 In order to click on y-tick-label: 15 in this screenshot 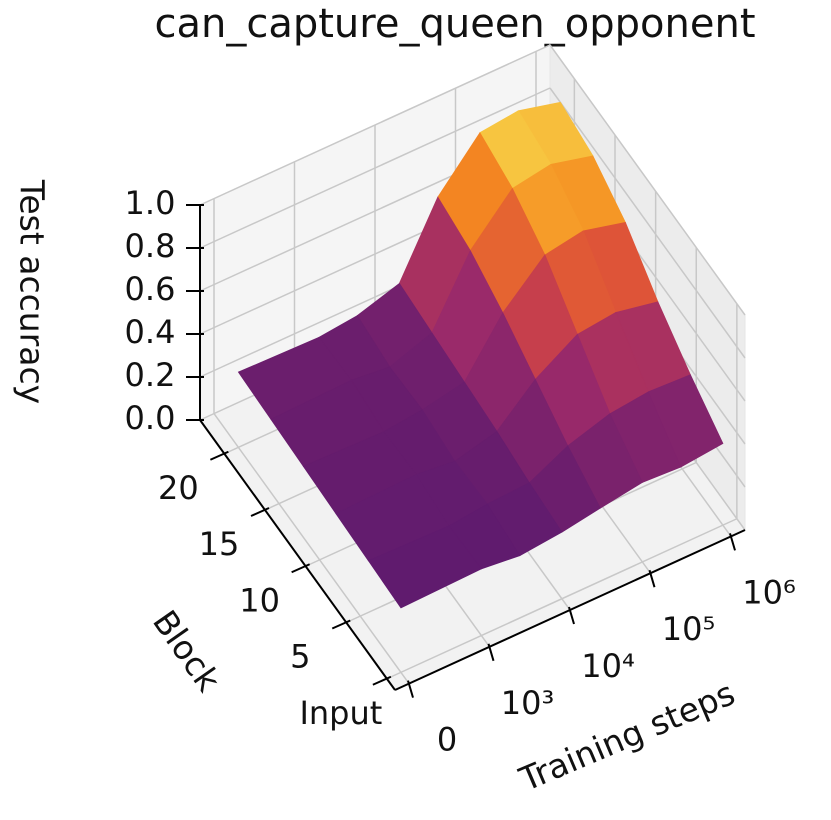, I will do `click(219, 544)`.